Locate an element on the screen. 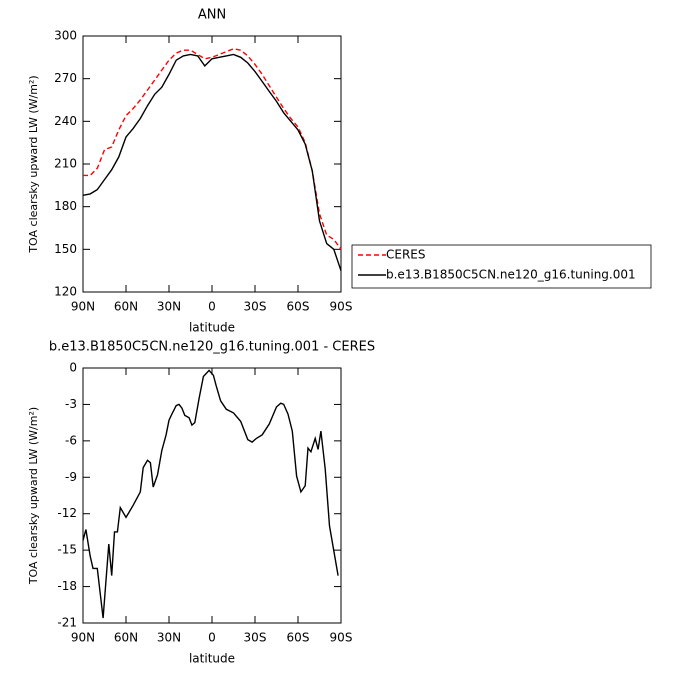 This screenshot has width=674, height=673. legend-label: b.e13.B1850C5CN.ne120_g16.tuning.001 is located at coordinates (511, 275).